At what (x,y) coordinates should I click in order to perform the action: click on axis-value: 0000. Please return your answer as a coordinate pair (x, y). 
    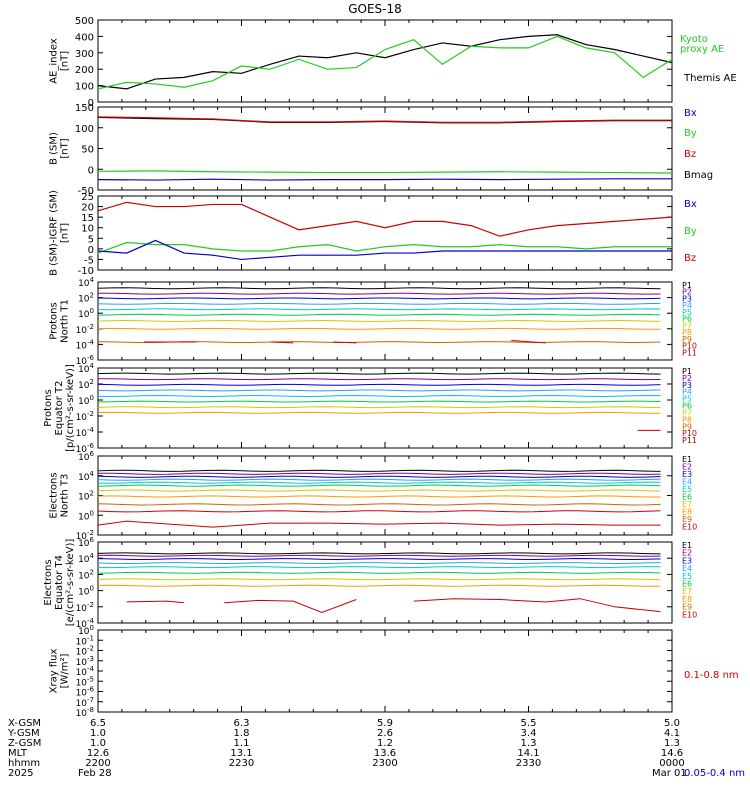
    Looking at the image, I should click on (671, 763).